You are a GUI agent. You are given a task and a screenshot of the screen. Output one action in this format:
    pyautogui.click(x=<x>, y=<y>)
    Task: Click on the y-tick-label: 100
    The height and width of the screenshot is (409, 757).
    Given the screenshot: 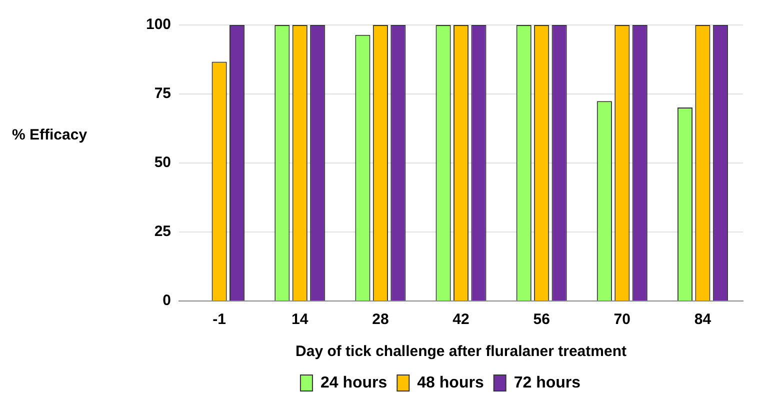 What is the action you would take?
    pyautogui.click(x=159, y=25)
    